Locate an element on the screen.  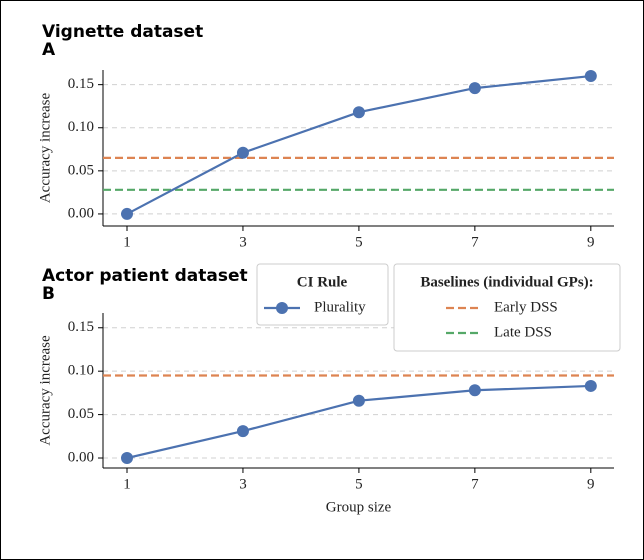
legend-title: CI Rule is located at coordinates (322, 282).